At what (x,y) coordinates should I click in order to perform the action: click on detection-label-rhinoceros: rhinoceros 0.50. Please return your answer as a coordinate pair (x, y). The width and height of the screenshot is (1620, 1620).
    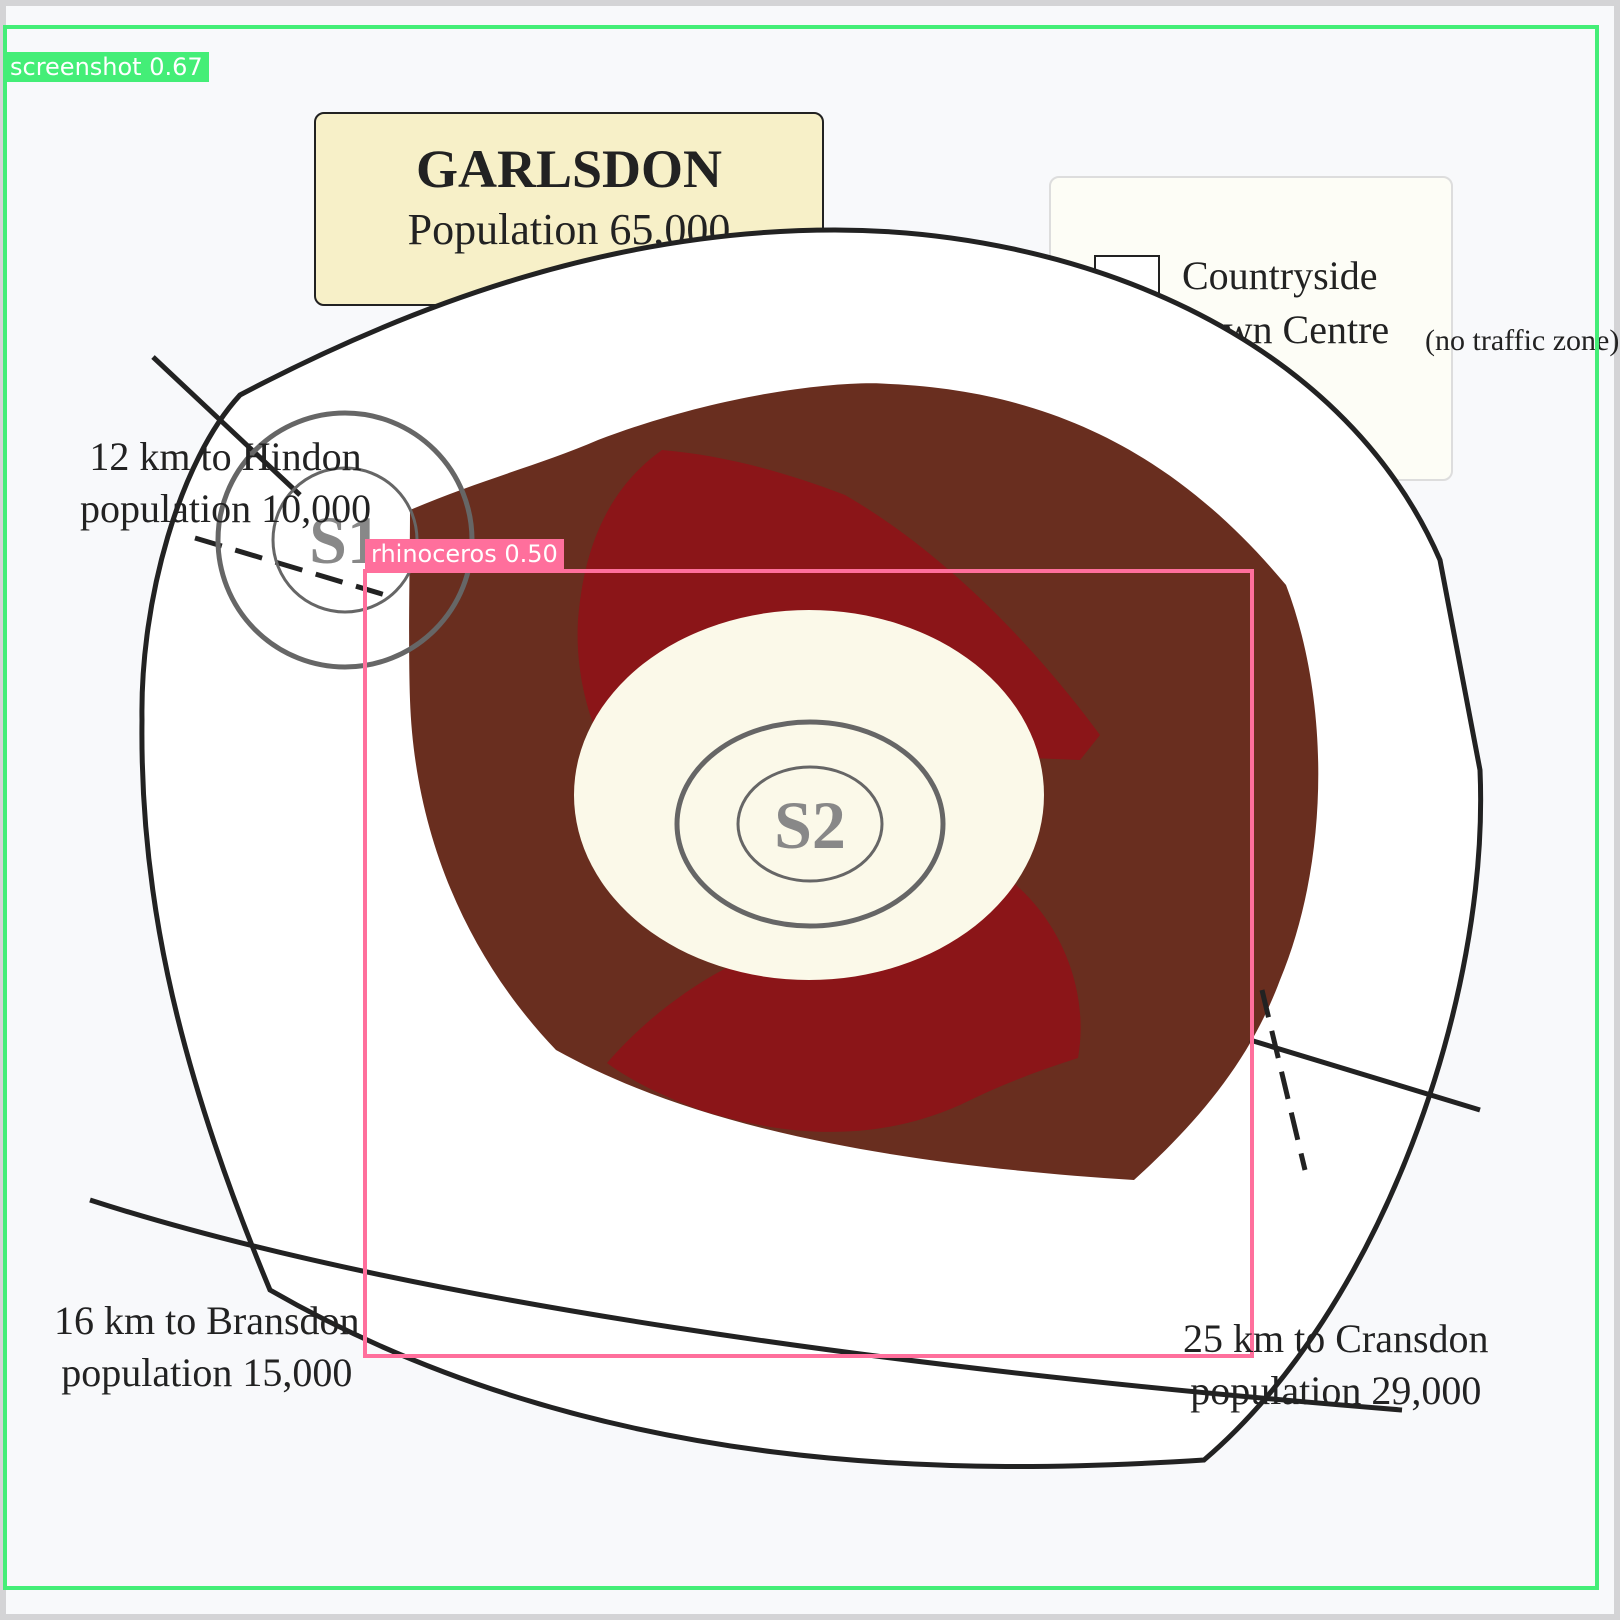
    Looking at the image, I should click on (464, 554).